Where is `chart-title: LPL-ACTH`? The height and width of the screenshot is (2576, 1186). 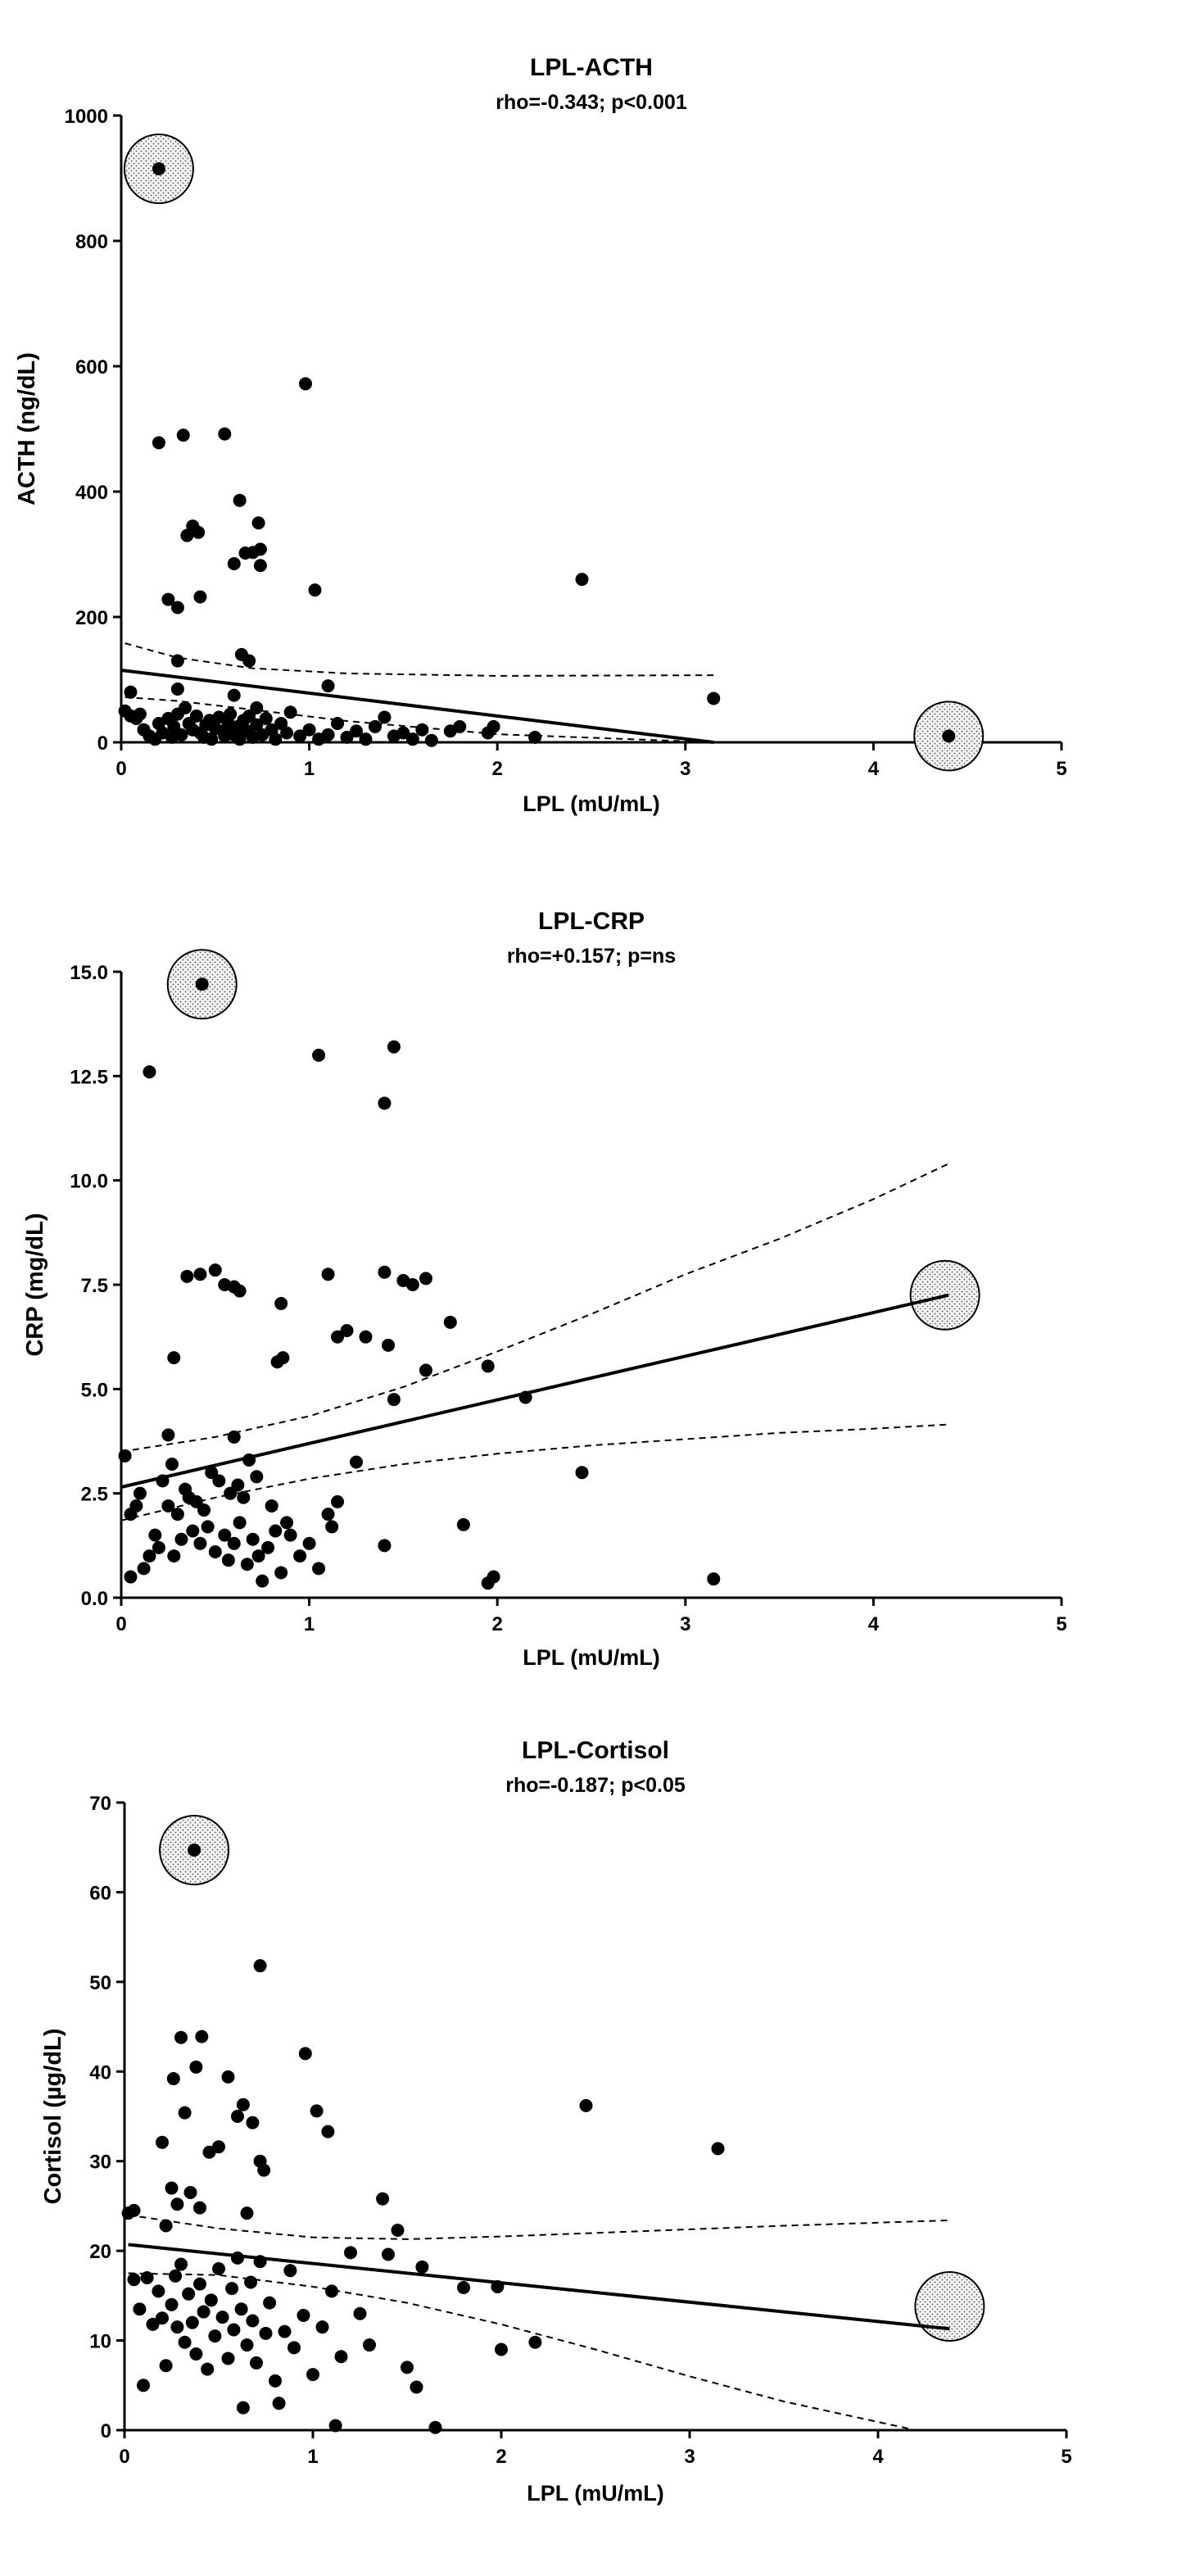 chart-title: LPL-ACTH is located at coordinates (591, 67).